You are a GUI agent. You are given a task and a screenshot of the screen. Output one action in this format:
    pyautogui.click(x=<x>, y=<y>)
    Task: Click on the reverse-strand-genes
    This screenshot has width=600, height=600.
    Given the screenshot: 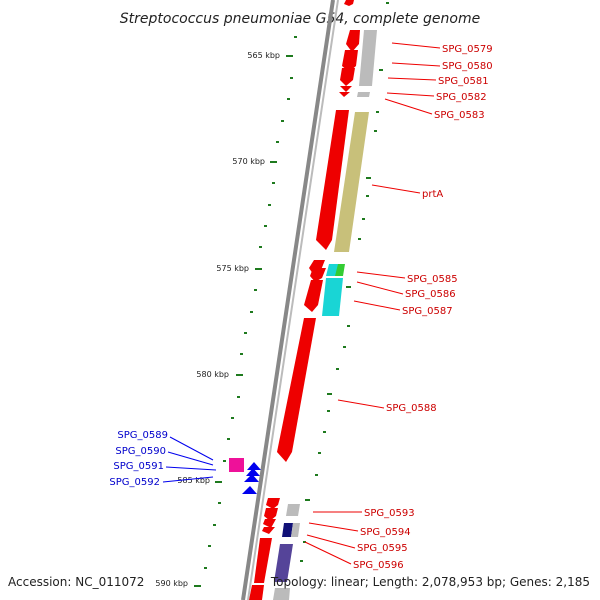 What is the action you would take?
    pyautogui.click(x=251, y=478)
    